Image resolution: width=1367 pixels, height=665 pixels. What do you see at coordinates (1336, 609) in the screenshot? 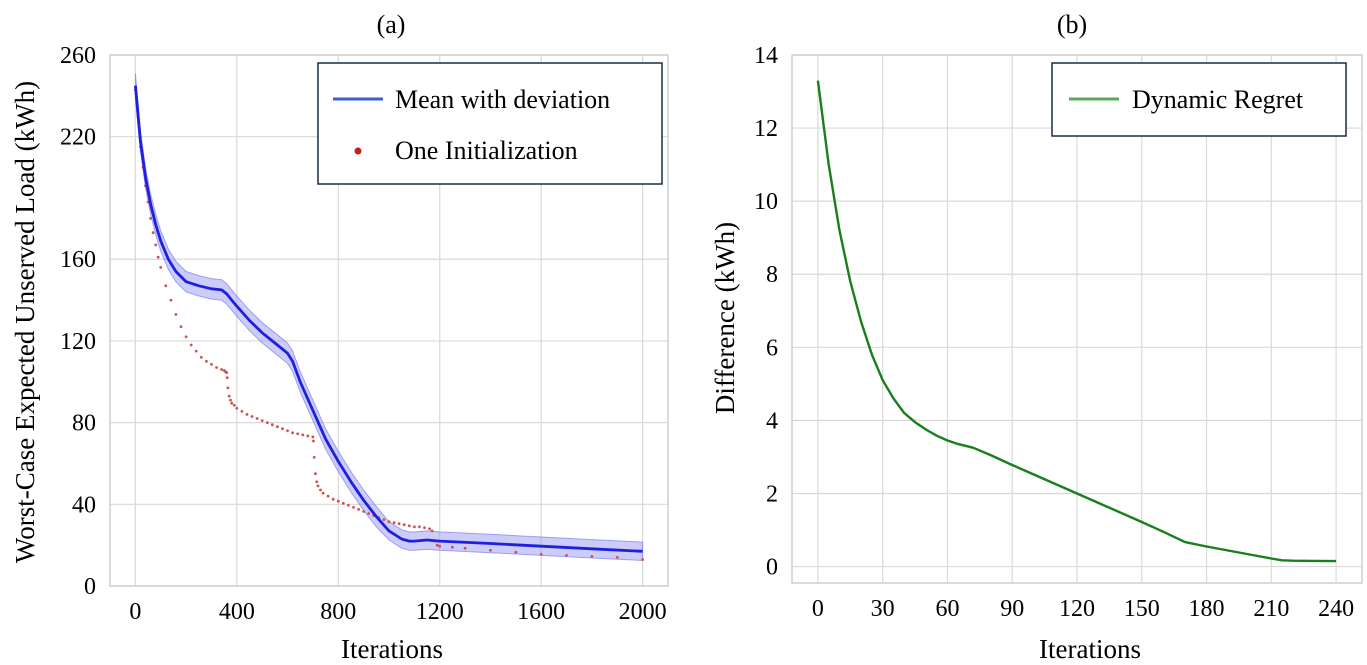
I see `x-tick-label: 240` at bounding box center [1336, 609].